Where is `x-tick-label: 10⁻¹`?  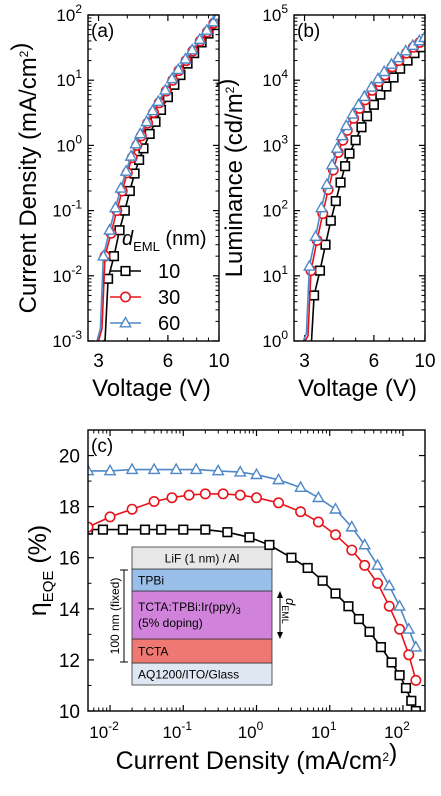 x-tick-label: 10⁻¹ is located at coordinates (177, 730).